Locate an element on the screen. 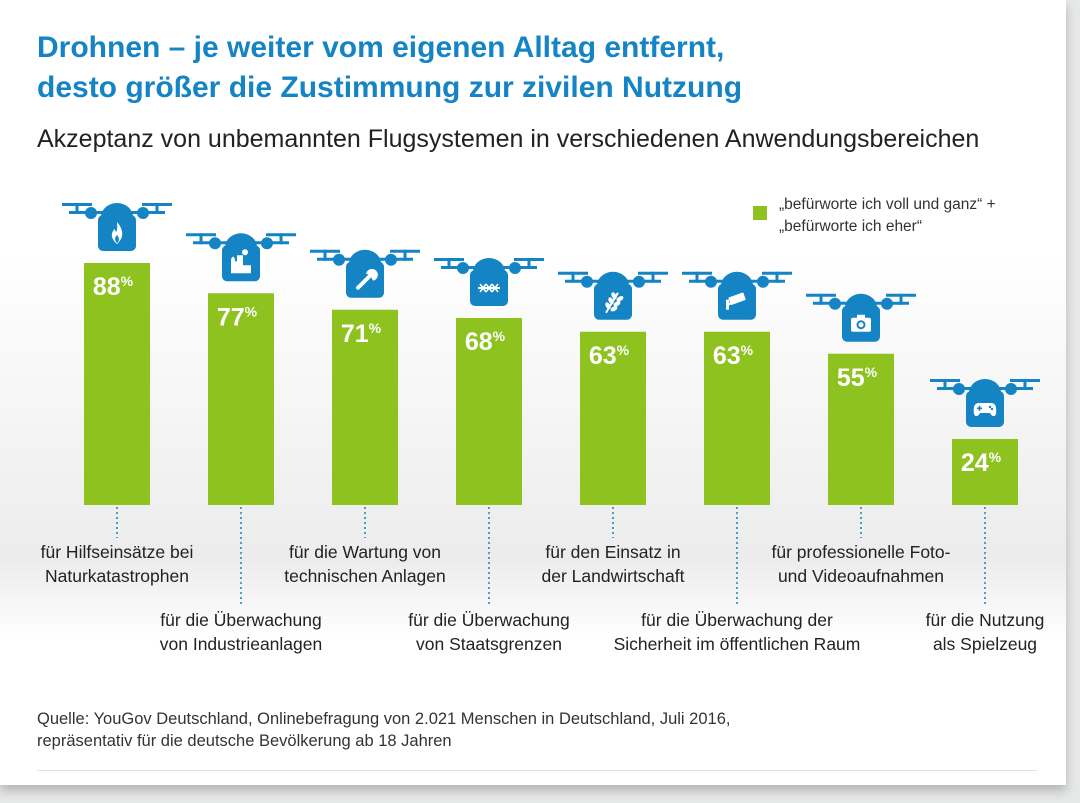 The image size is (1080, 803). barbed-wire-icon is located at coordinates (489, 288).